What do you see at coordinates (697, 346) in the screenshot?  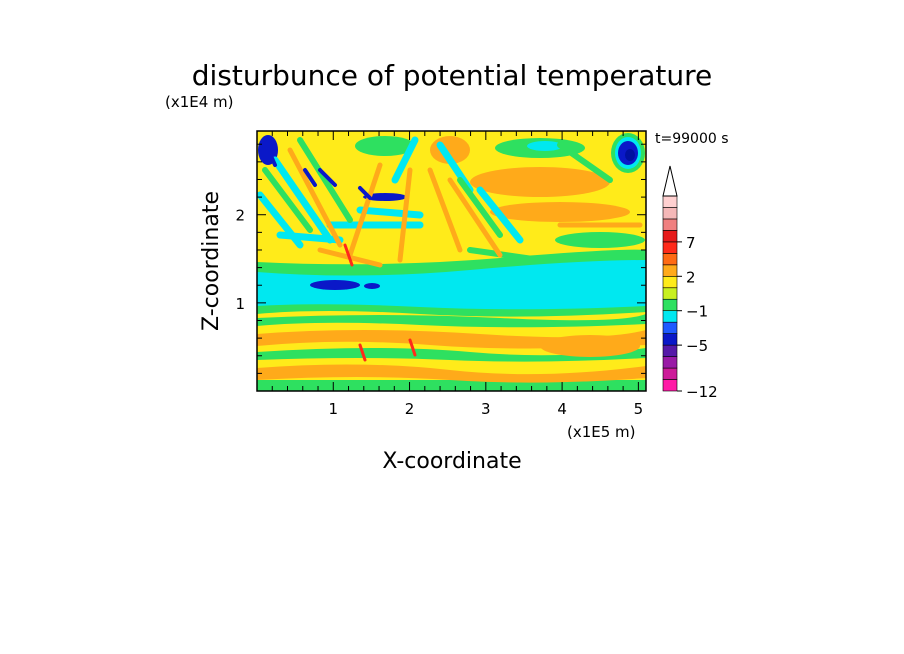 I see `colorbar-label: −5` at bounding box center [697, 346].